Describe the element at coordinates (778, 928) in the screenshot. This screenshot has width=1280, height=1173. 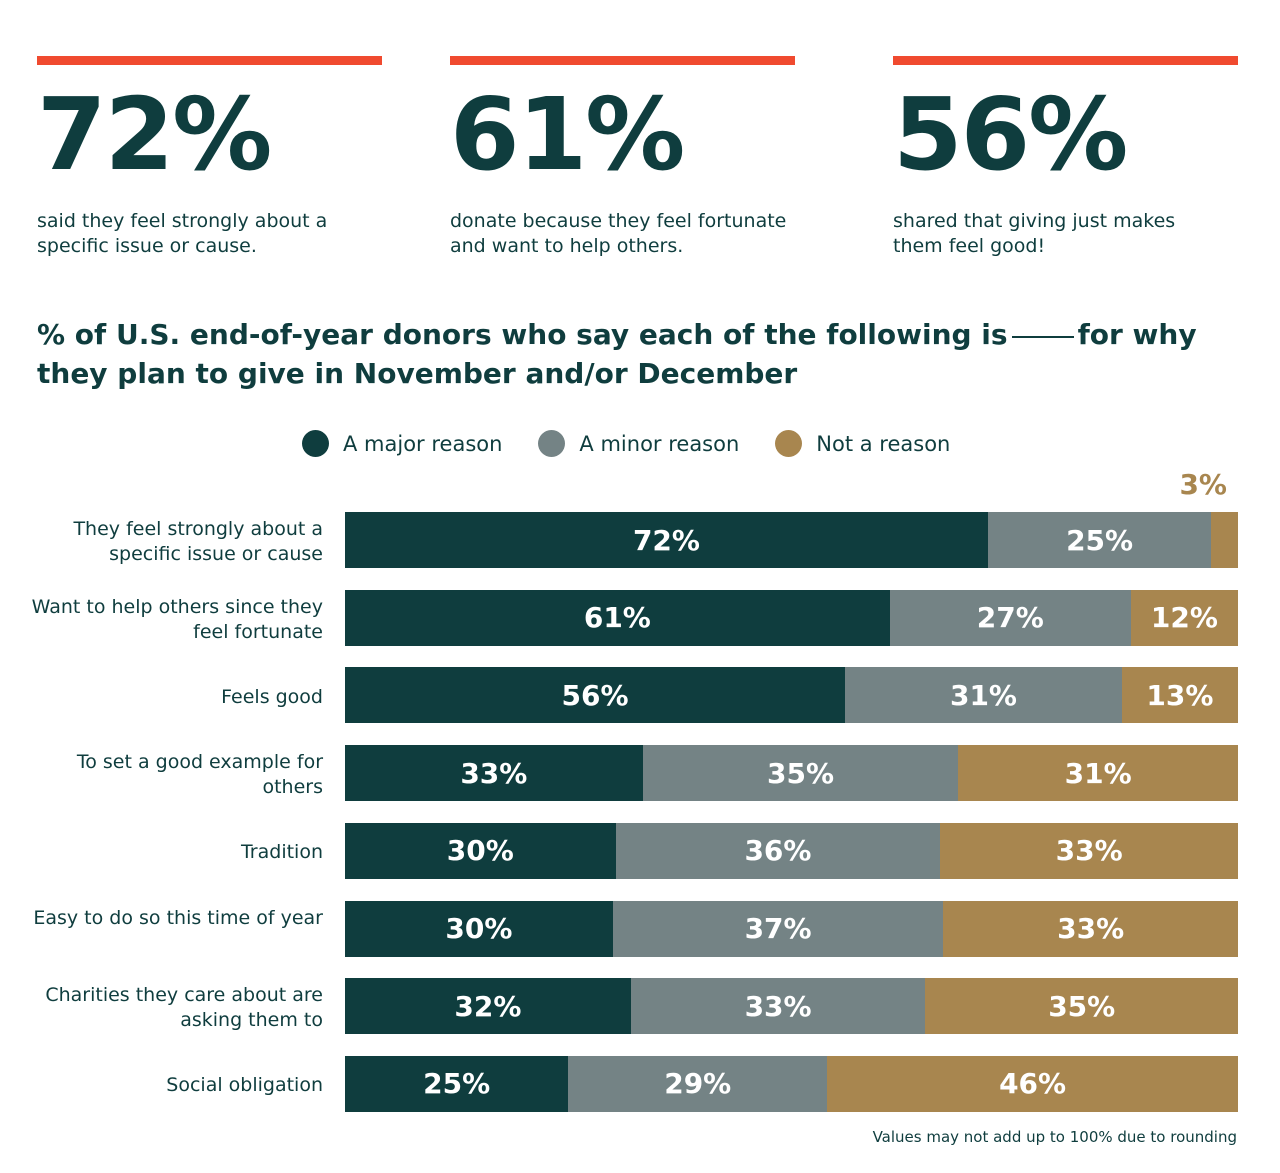
I see `bar-segment: 37%` at that location.